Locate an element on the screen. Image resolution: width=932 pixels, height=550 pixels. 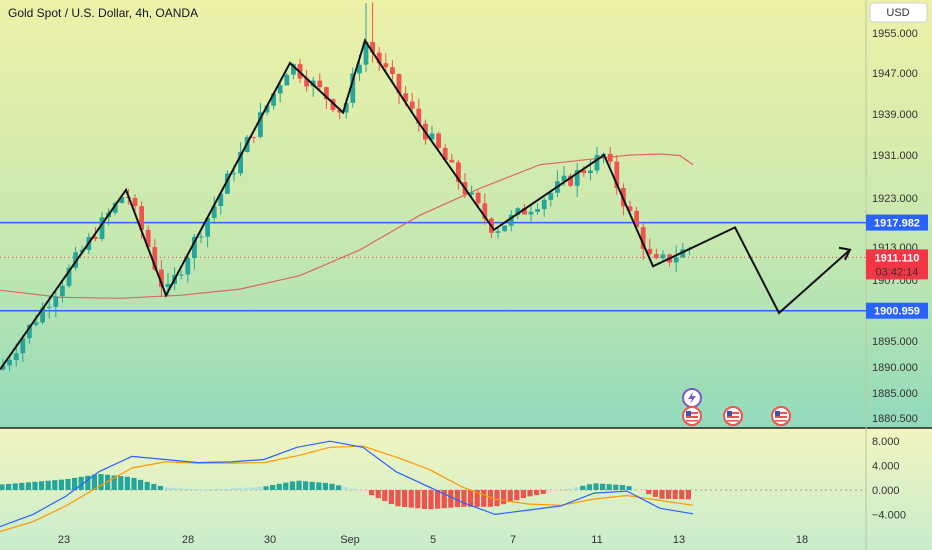
countdown-label: 03:42:14 is located at coordinates (897, 272).